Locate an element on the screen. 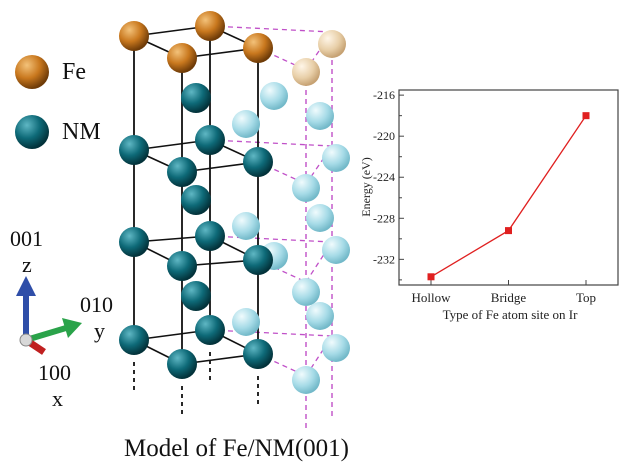  axis-origin is located at coordinates (26, 340).